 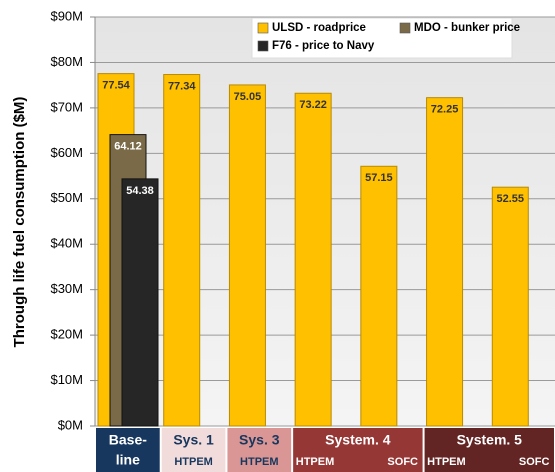 What do you see at coordinates (379, 178) in the screenshot?
I see `value-label: 57.15` at bounding box center [379, 178].